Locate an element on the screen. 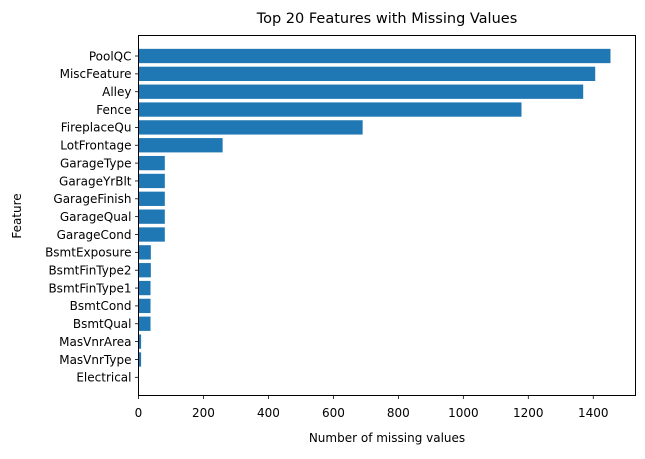 Image resolution: width=645 pixels, height=459 pixels. x-tick-label: 800 is located at coordinates (398, 413).